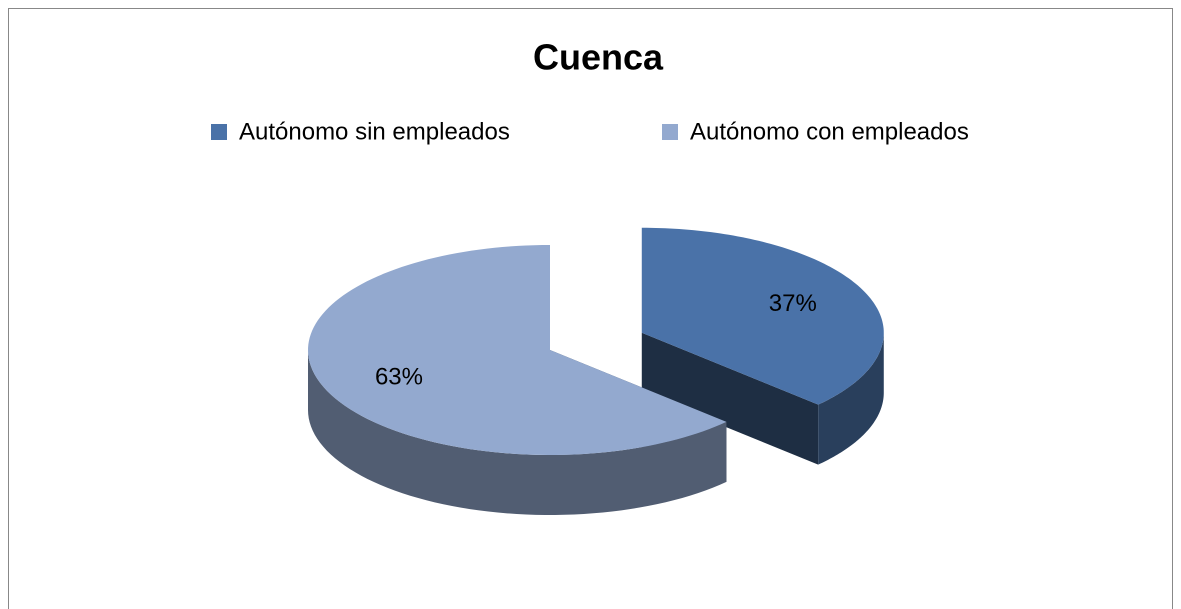 This screenshot has height=609, width=1181. Describe the element at coordinates (374, 131) in the screenshot. I see `legend-label: Autónomo sin empleados` at that location.